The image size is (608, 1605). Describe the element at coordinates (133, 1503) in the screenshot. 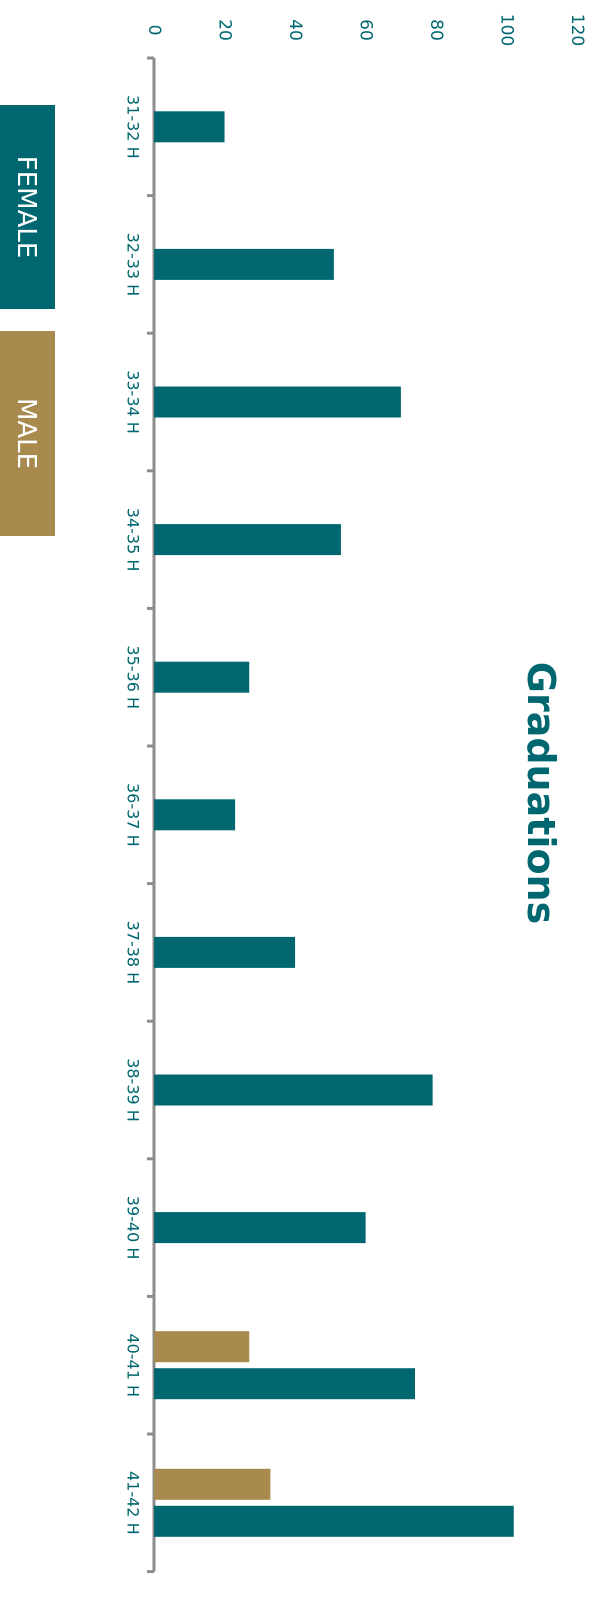

I see `category-label: 41-42 H` at that location.